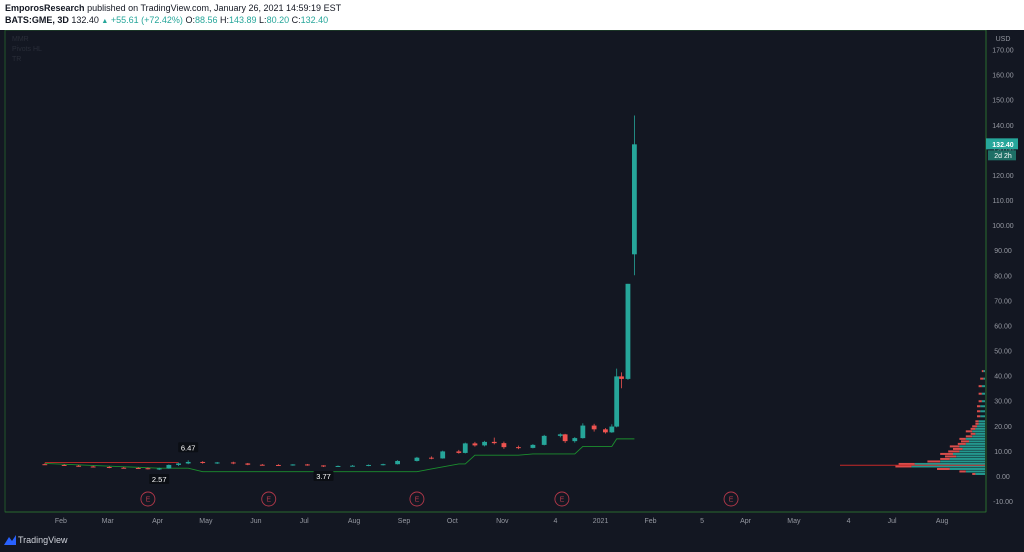 The image size is (1024, 552). What do you see at coordinates (45, 8) in the screenshot?
I see `author-name: EmporosResearch` at bounding box center [45, 8].